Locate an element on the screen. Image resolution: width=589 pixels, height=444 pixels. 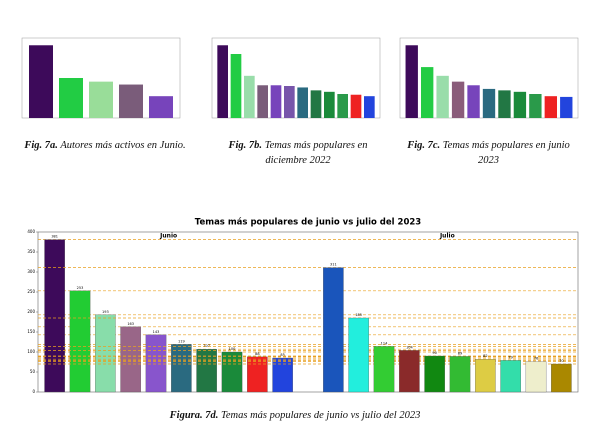
value-label: 381 is located at coordinates (54, 237).